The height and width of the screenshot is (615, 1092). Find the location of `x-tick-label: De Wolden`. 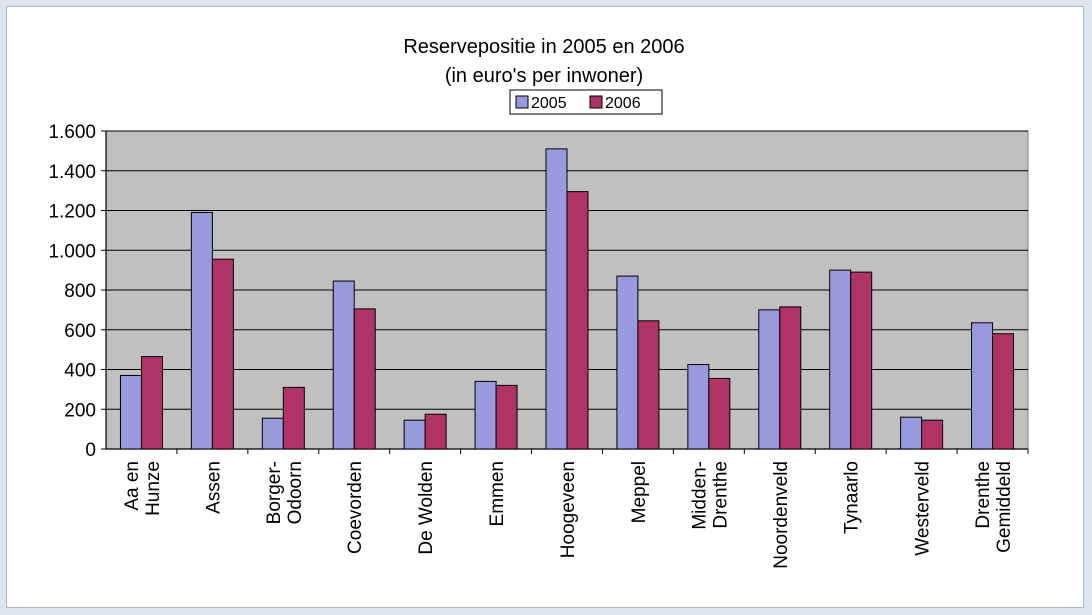

x-tick-label: De Wolden is located at coordinates (426, 508).